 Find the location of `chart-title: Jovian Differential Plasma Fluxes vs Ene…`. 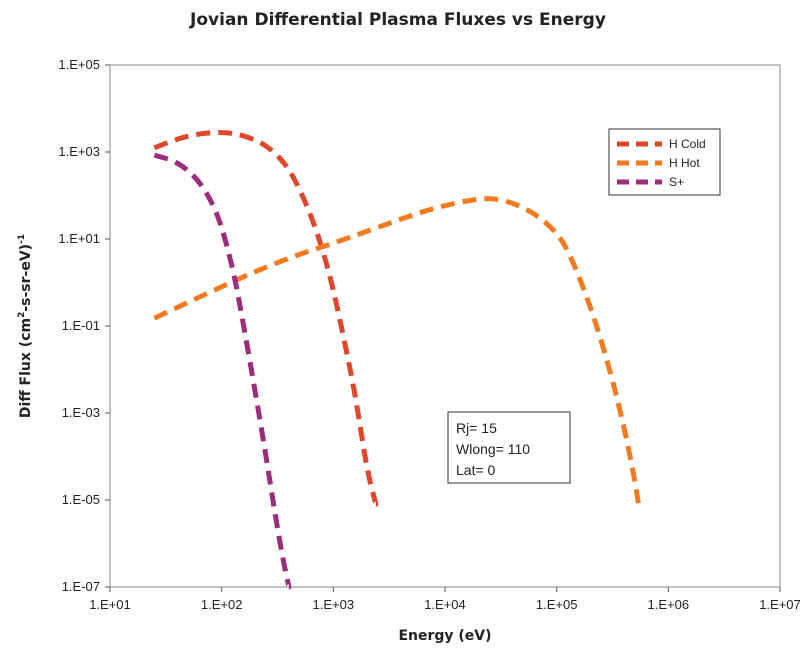

chart-title: Jovian Differential Plasma Fluxes vs Ene… is located at coordinates (397, 20).